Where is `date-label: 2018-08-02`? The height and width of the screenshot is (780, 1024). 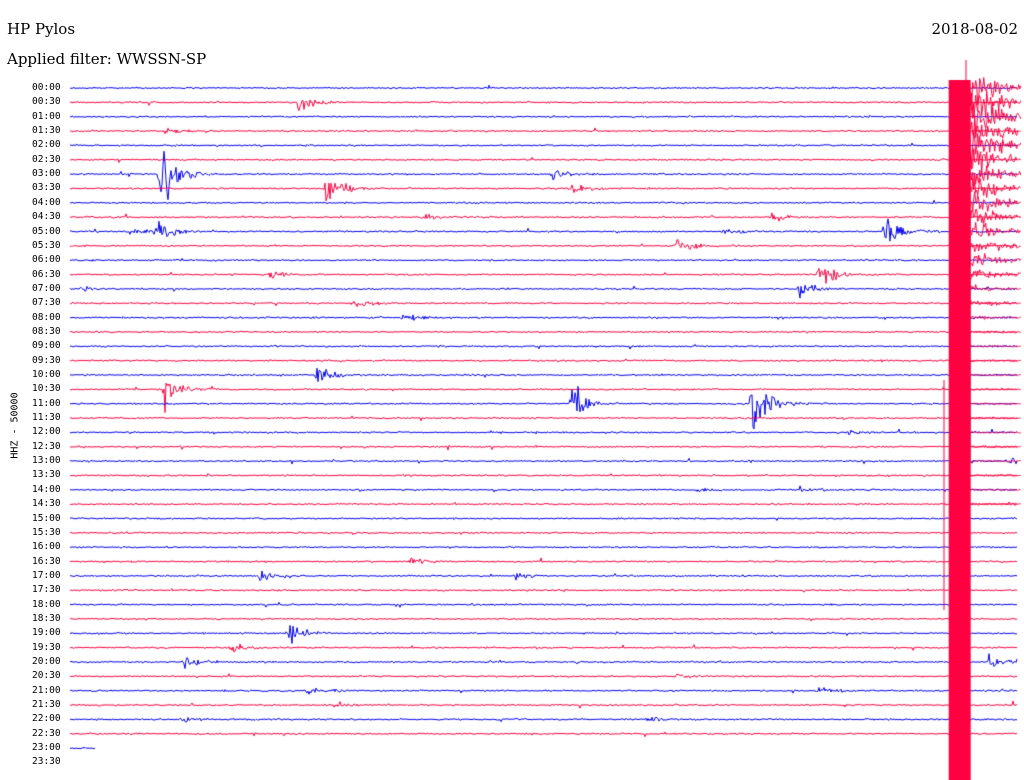
date-label: 2018-08-02 is located at coordinates (974, 29).